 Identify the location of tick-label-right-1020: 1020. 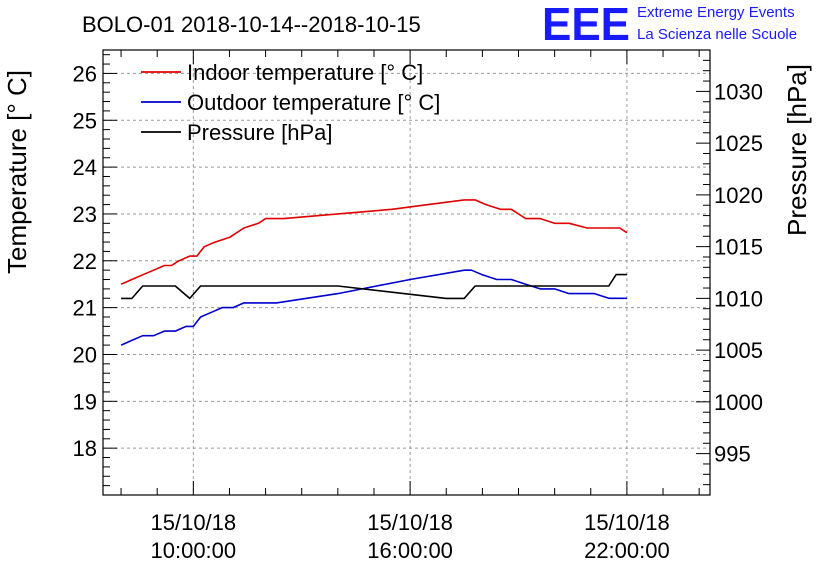
(738, 195).